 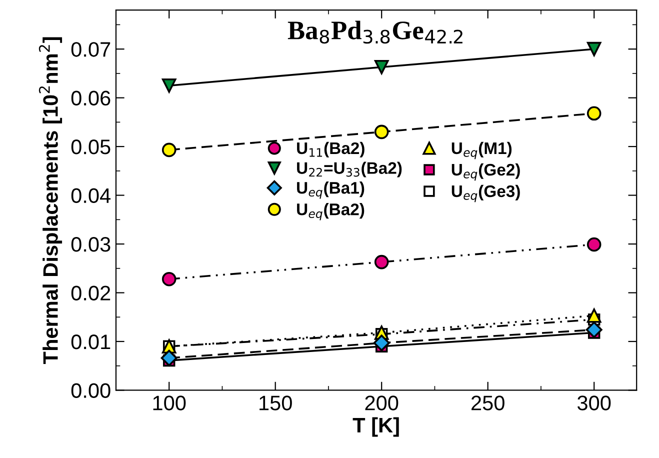 What do you see at coordinates (349, 170) in the screenshot?
I see `legend-label: U$_{22}$=U$_{33}$(Ba2)` at bounding box center [349, 170].